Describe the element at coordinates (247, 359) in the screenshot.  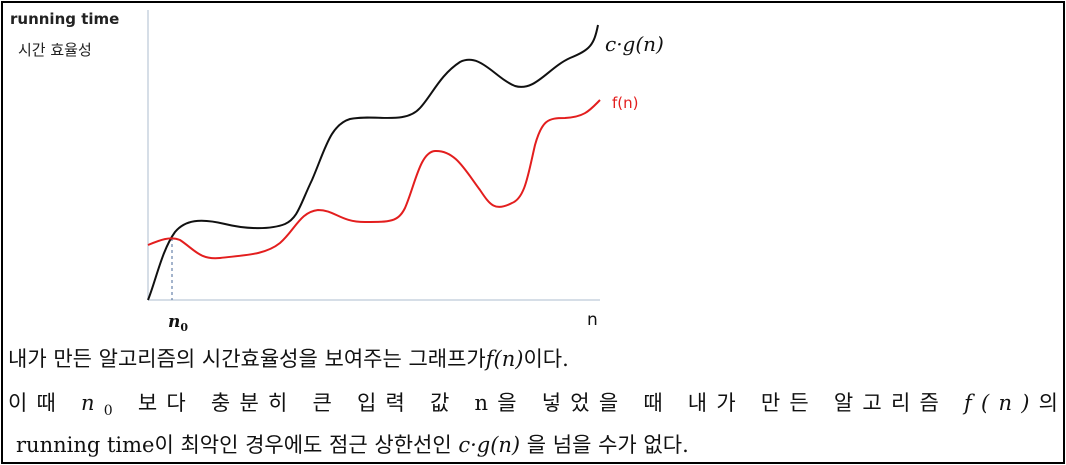
I see `text: 내가 만든 알고리즘의 시간효율성을 보여주는 그래프가` at that location.